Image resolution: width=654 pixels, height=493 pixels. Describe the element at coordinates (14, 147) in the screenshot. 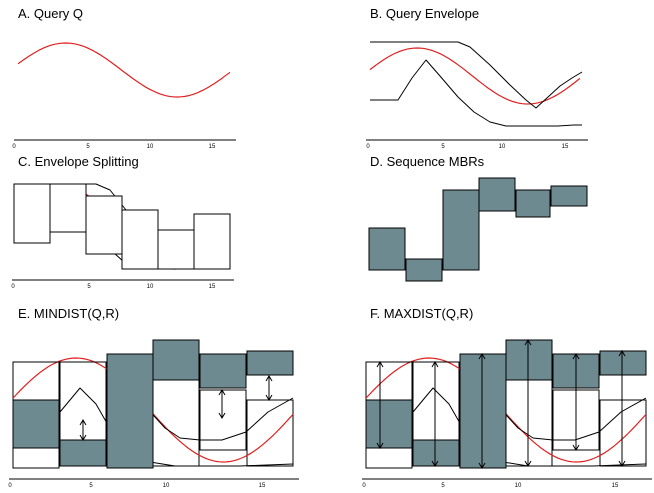

I see `panel-a-tick-0: 0` at that location.